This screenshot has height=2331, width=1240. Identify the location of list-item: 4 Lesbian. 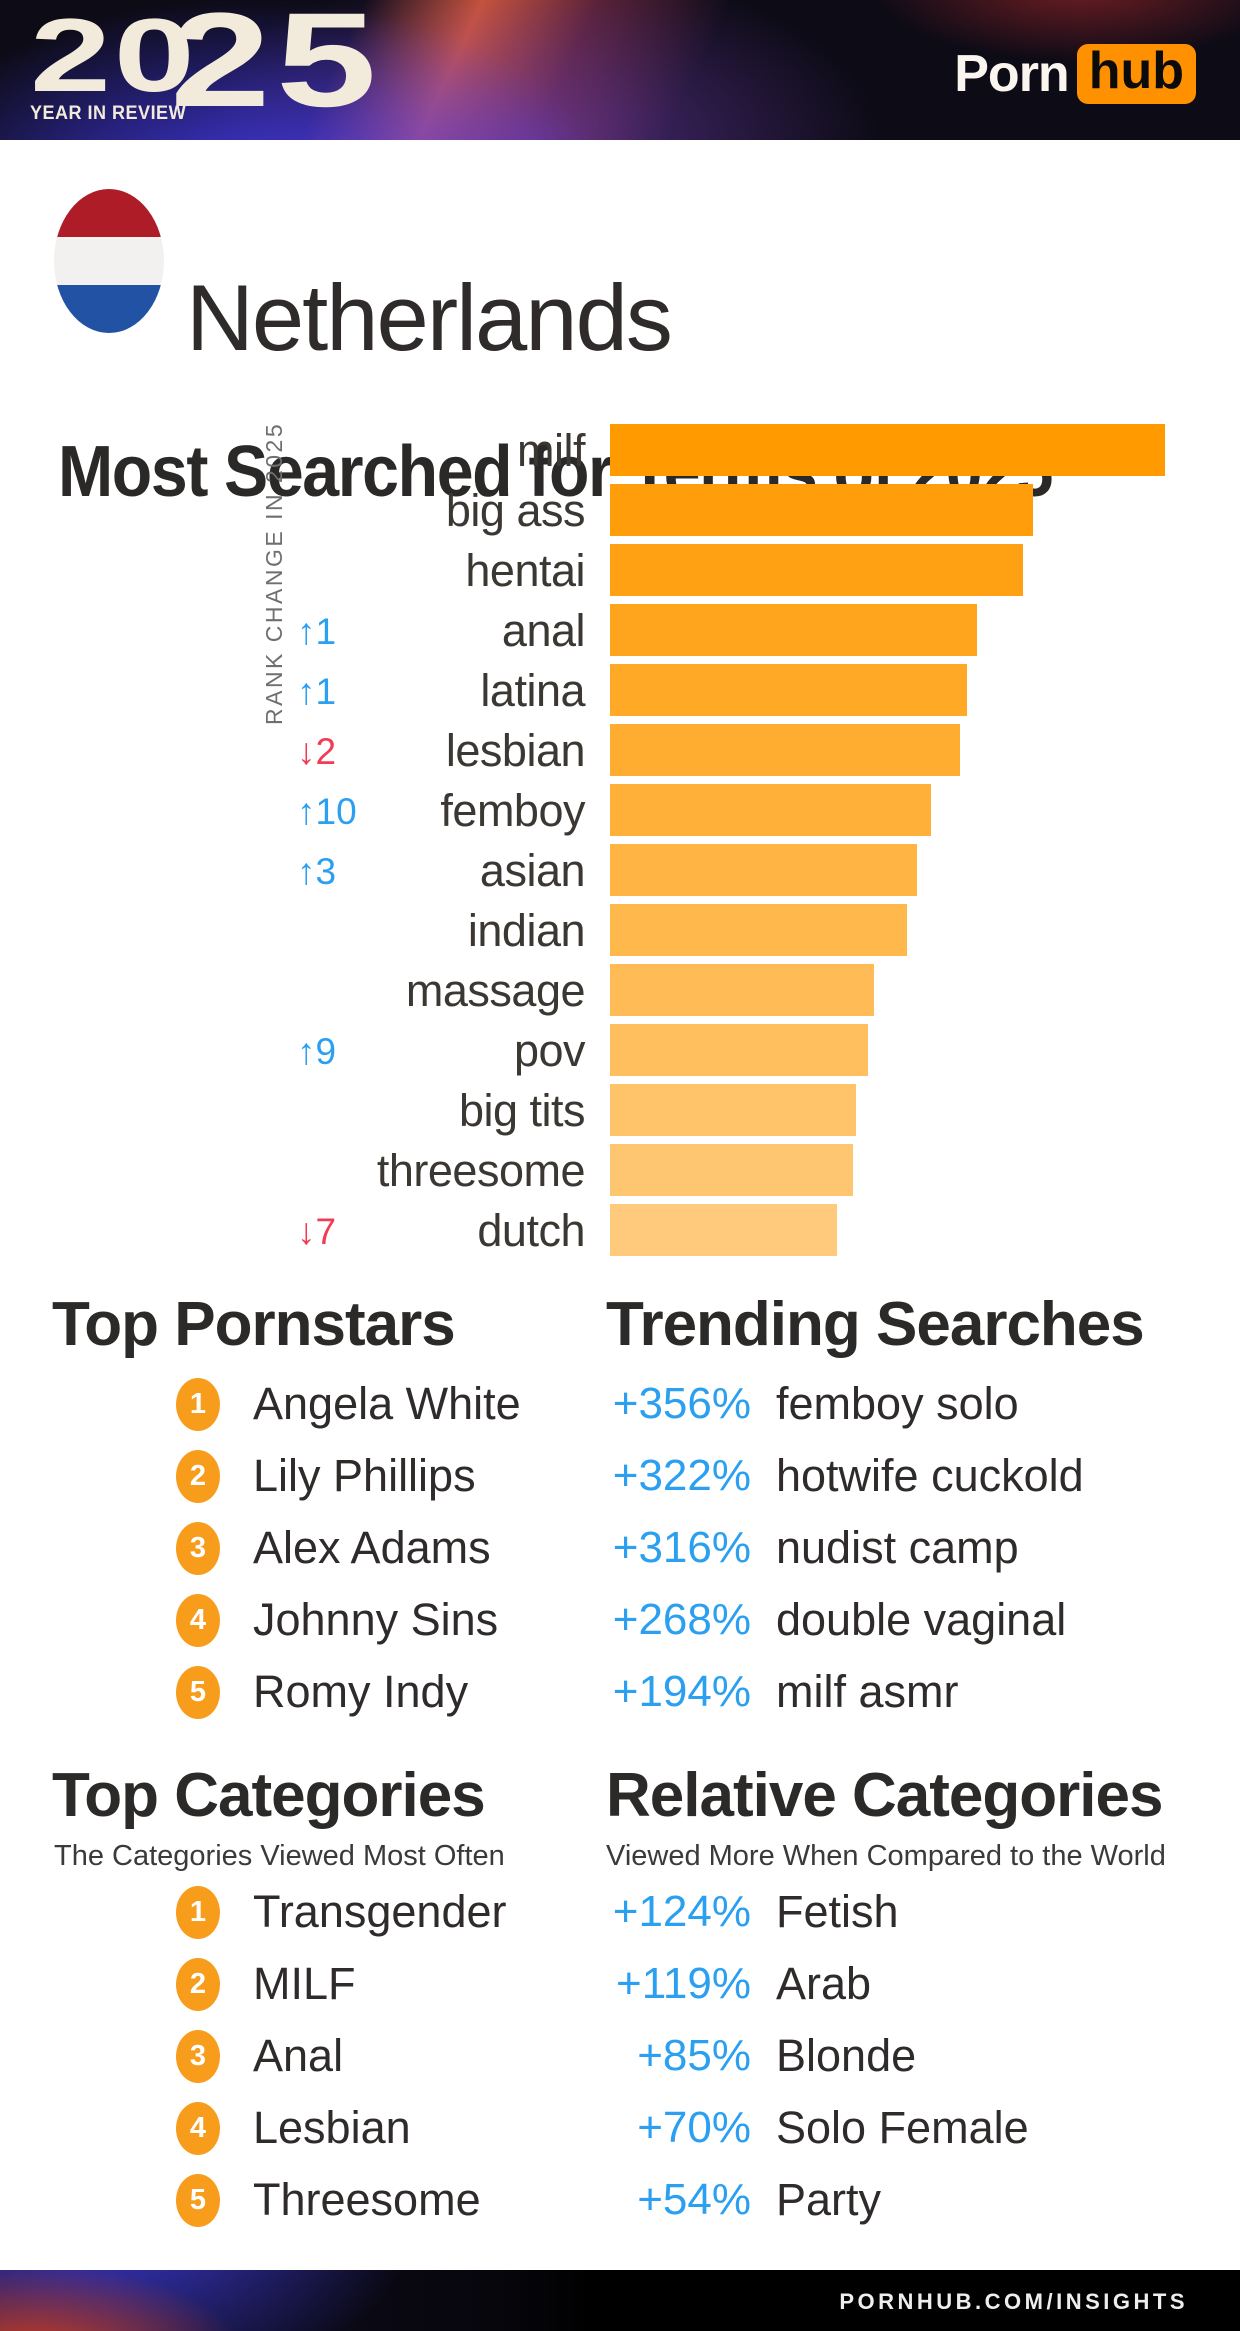
(341, 2128).